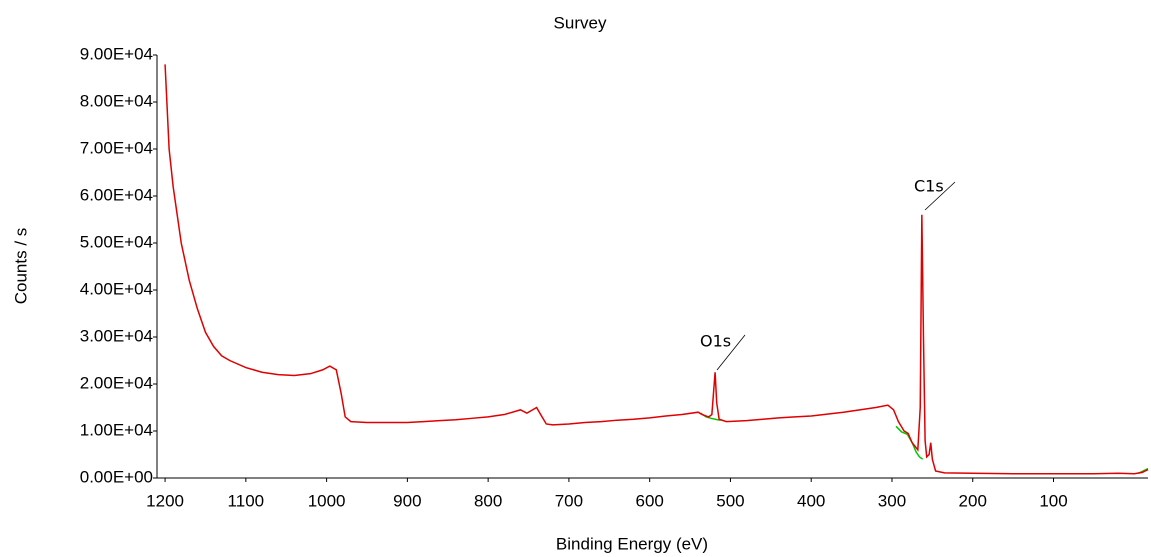 The width and height of the screenshot is (1151, 557). I want to click on annotation: O1s, so click(715, 341).